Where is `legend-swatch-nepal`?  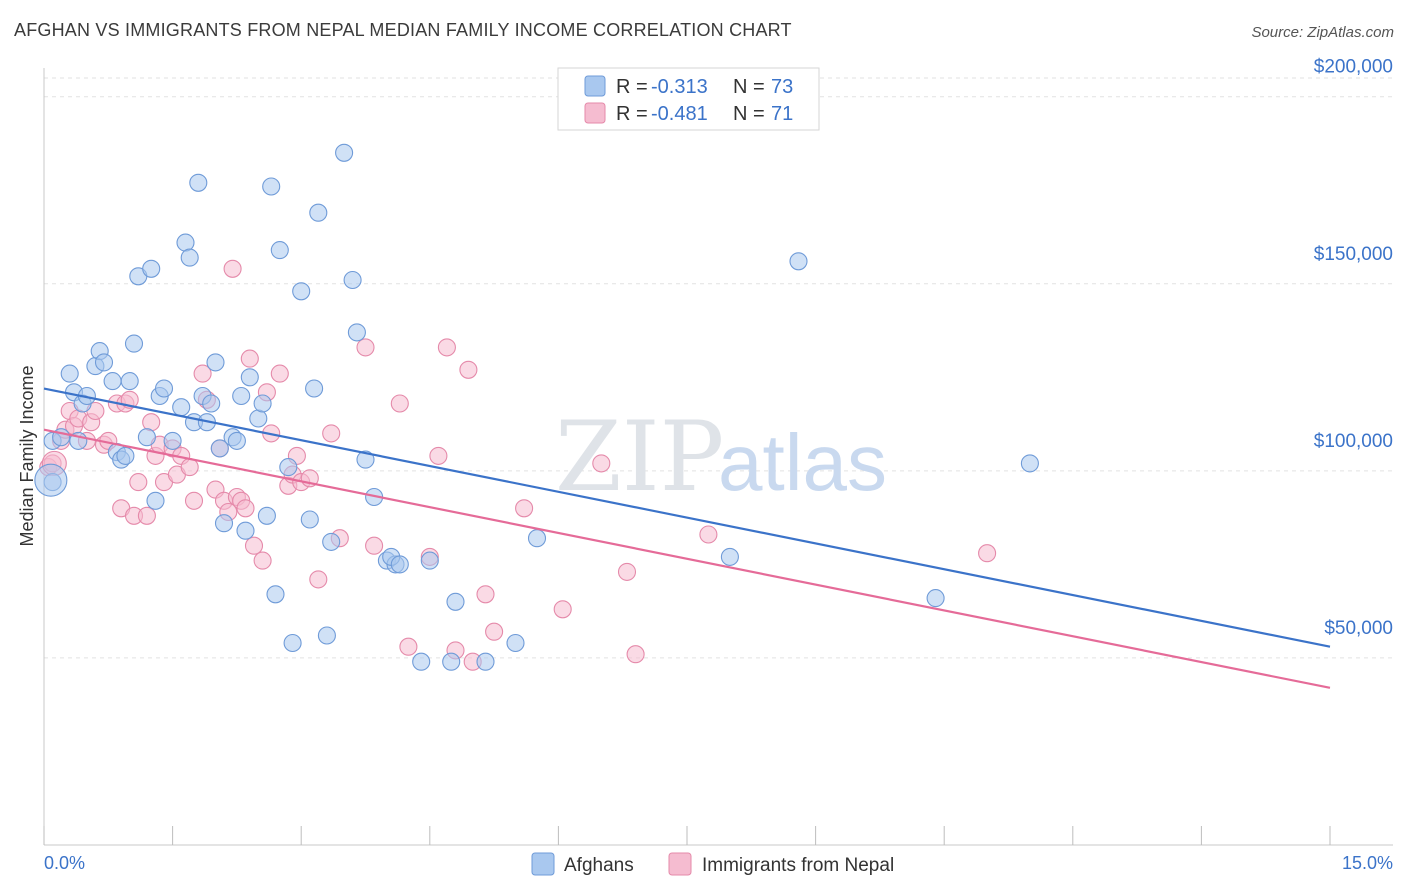
legend-swatch-nepal is located at coordinates (595, 113).